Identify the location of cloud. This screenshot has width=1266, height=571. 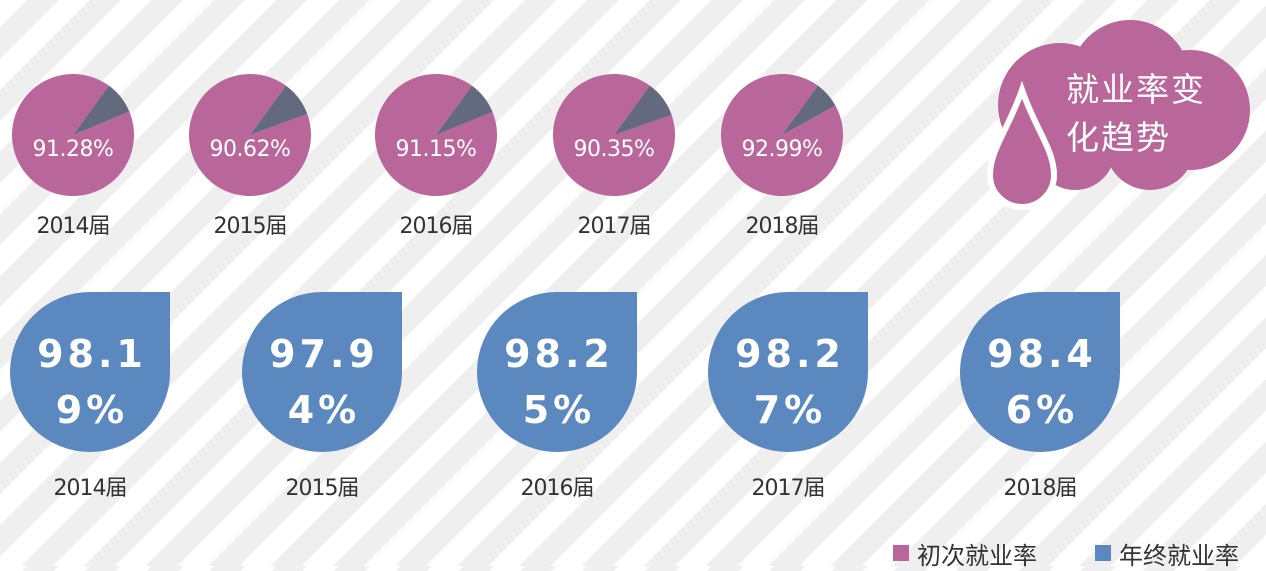
(1118, 115).